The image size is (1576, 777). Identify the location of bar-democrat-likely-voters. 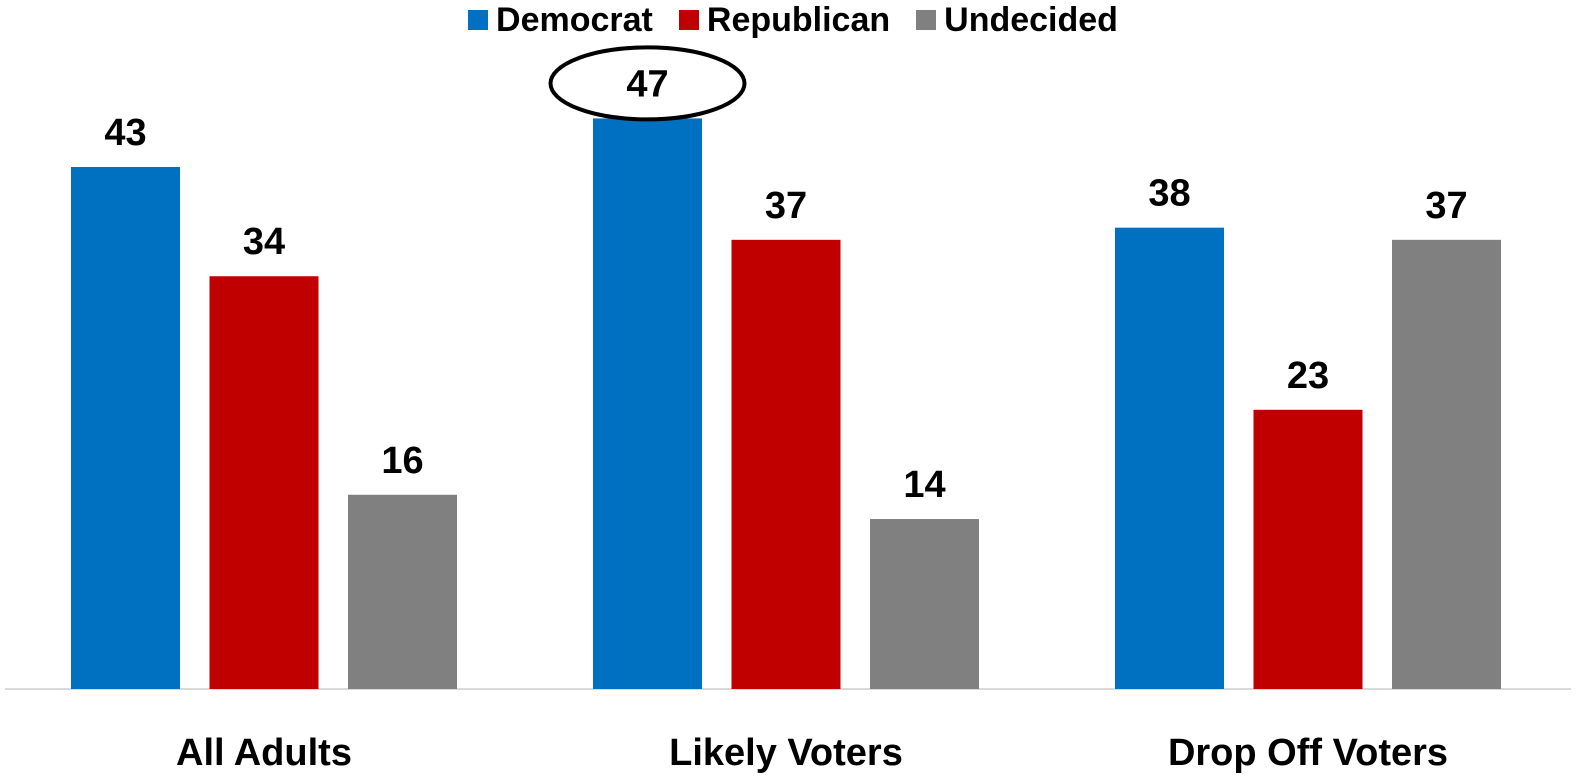
(647, 404).